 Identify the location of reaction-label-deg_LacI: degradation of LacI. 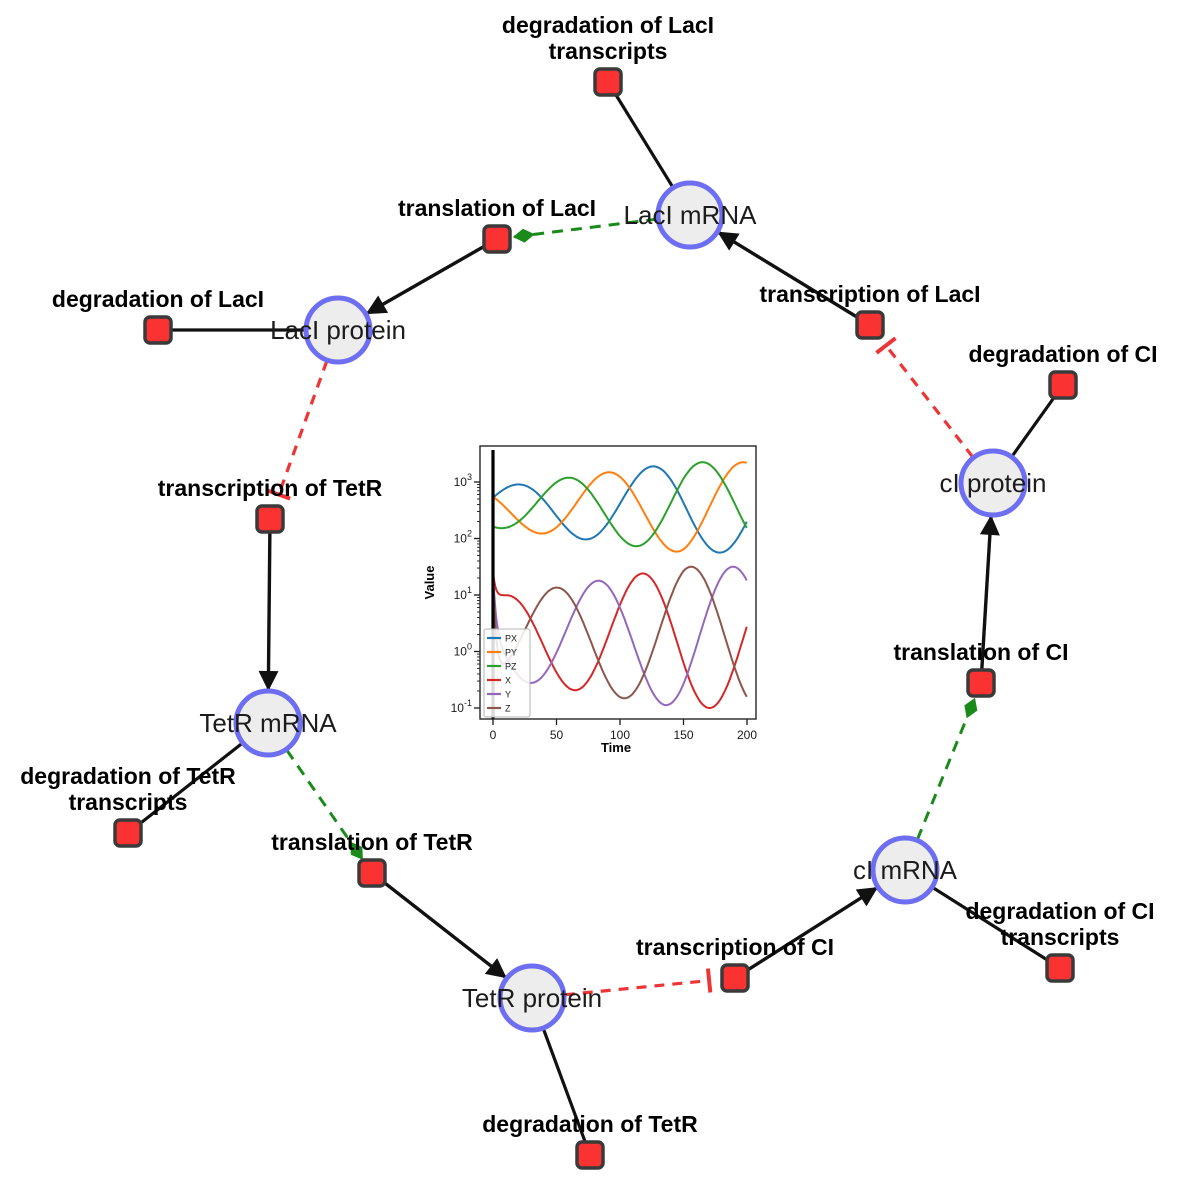
(158, 299).